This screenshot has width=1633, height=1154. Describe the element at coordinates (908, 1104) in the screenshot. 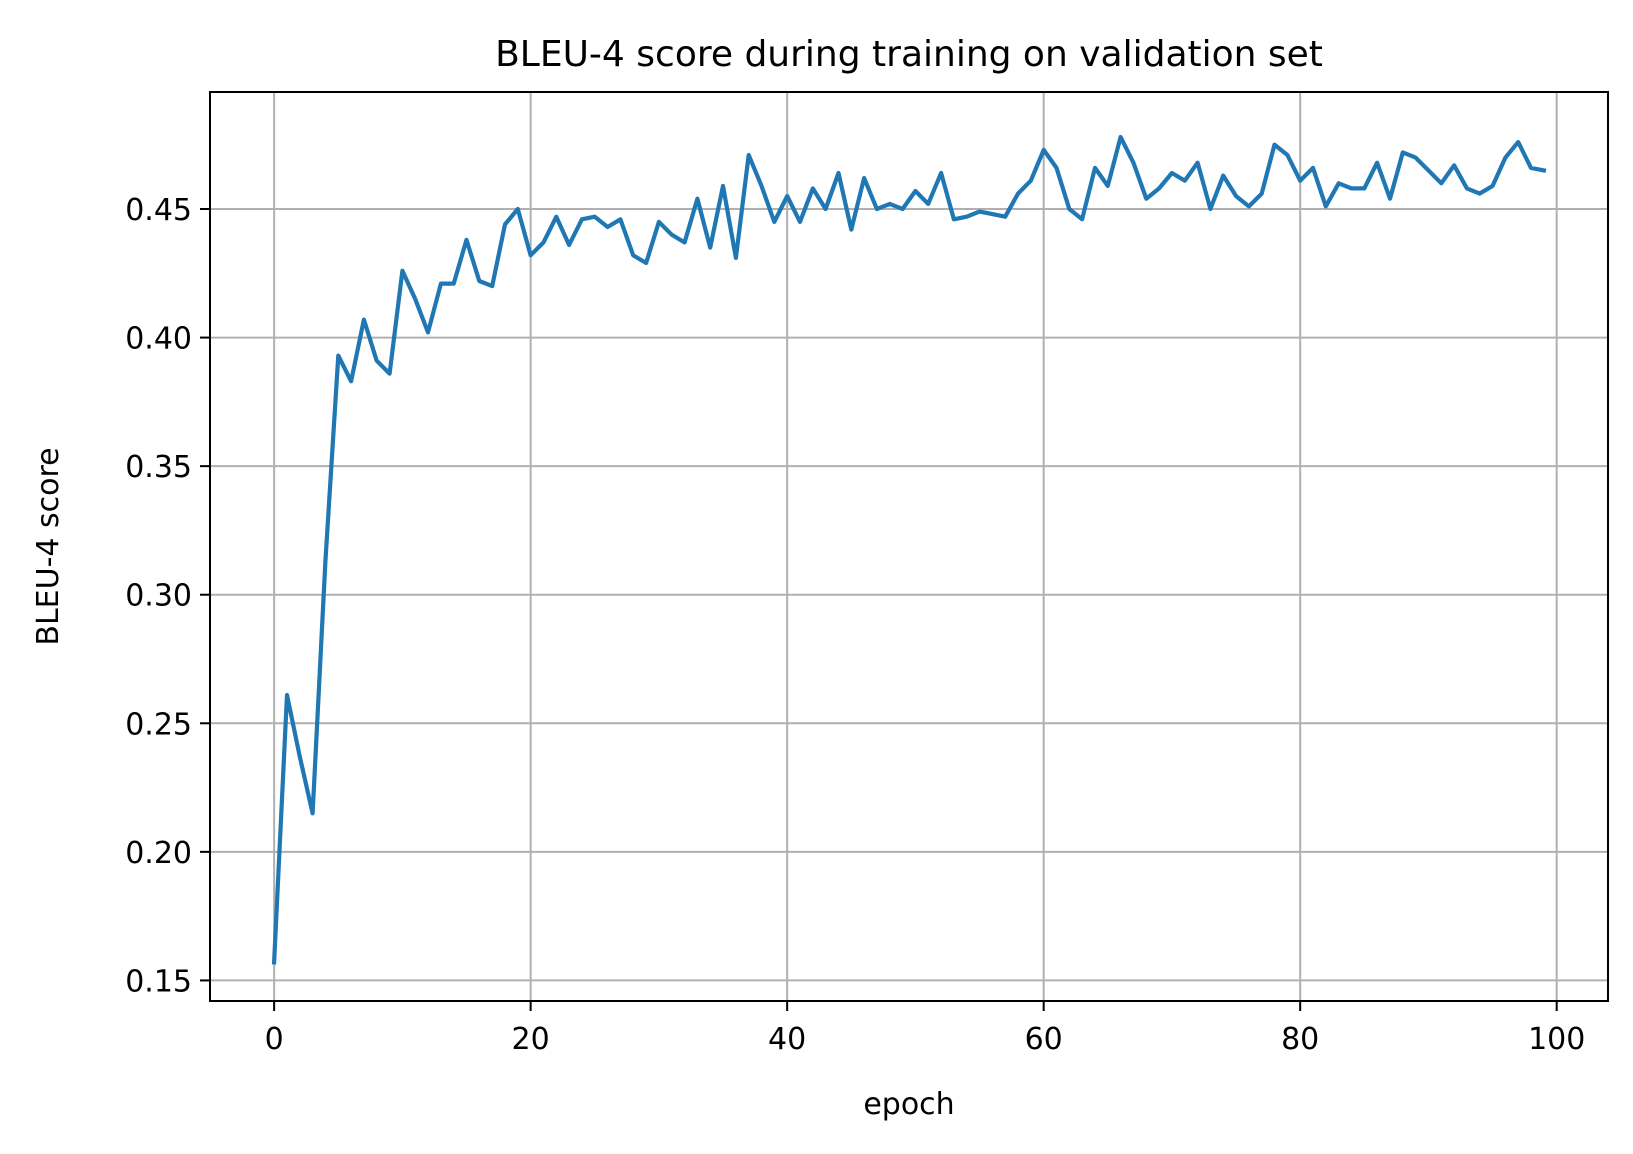

I see `x-axis-title: epoch` at that location.